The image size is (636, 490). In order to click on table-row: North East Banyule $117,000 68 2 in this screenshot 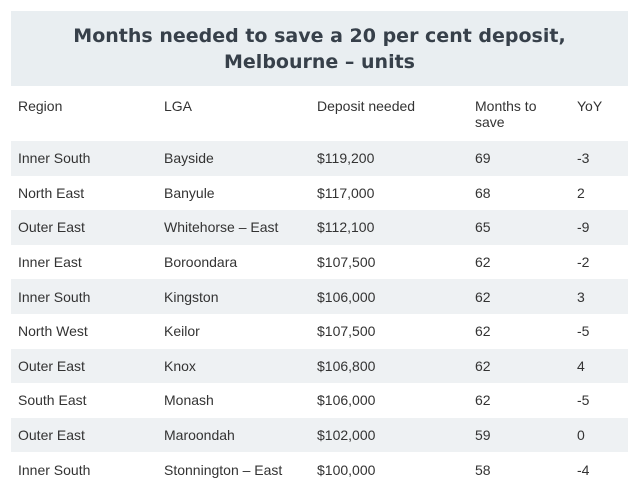, I will do `click(319, 193)`.